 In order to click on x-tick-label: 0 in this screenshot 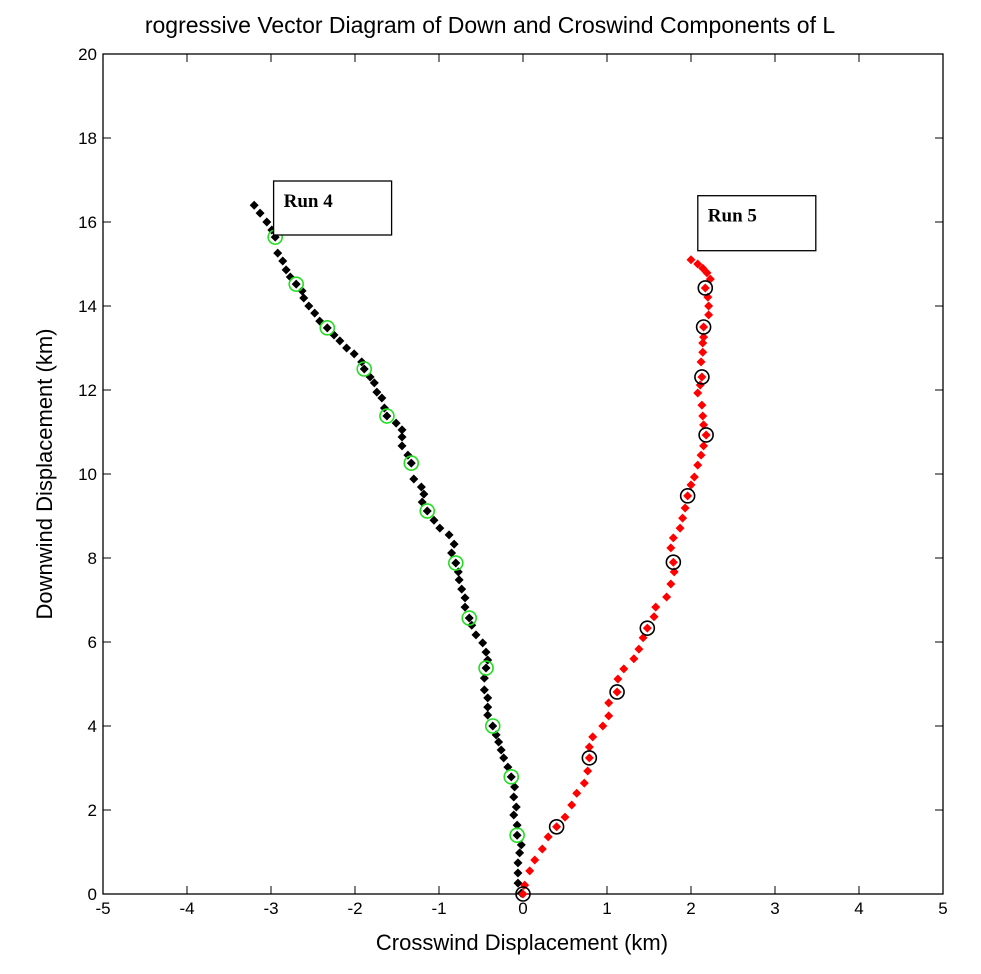, I will do `click(522, 908)`.